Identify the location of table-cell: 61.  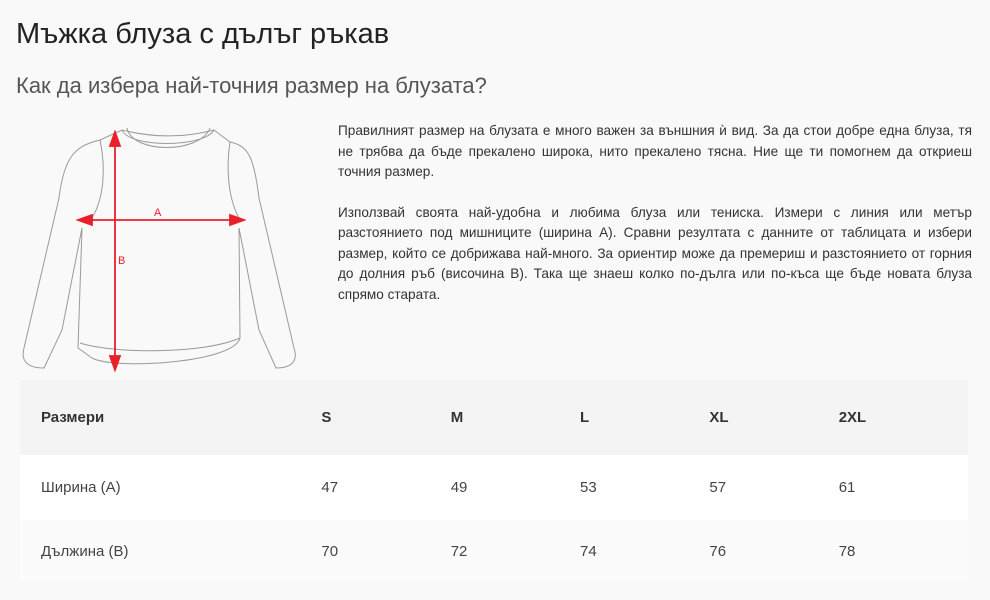
(847, 487).